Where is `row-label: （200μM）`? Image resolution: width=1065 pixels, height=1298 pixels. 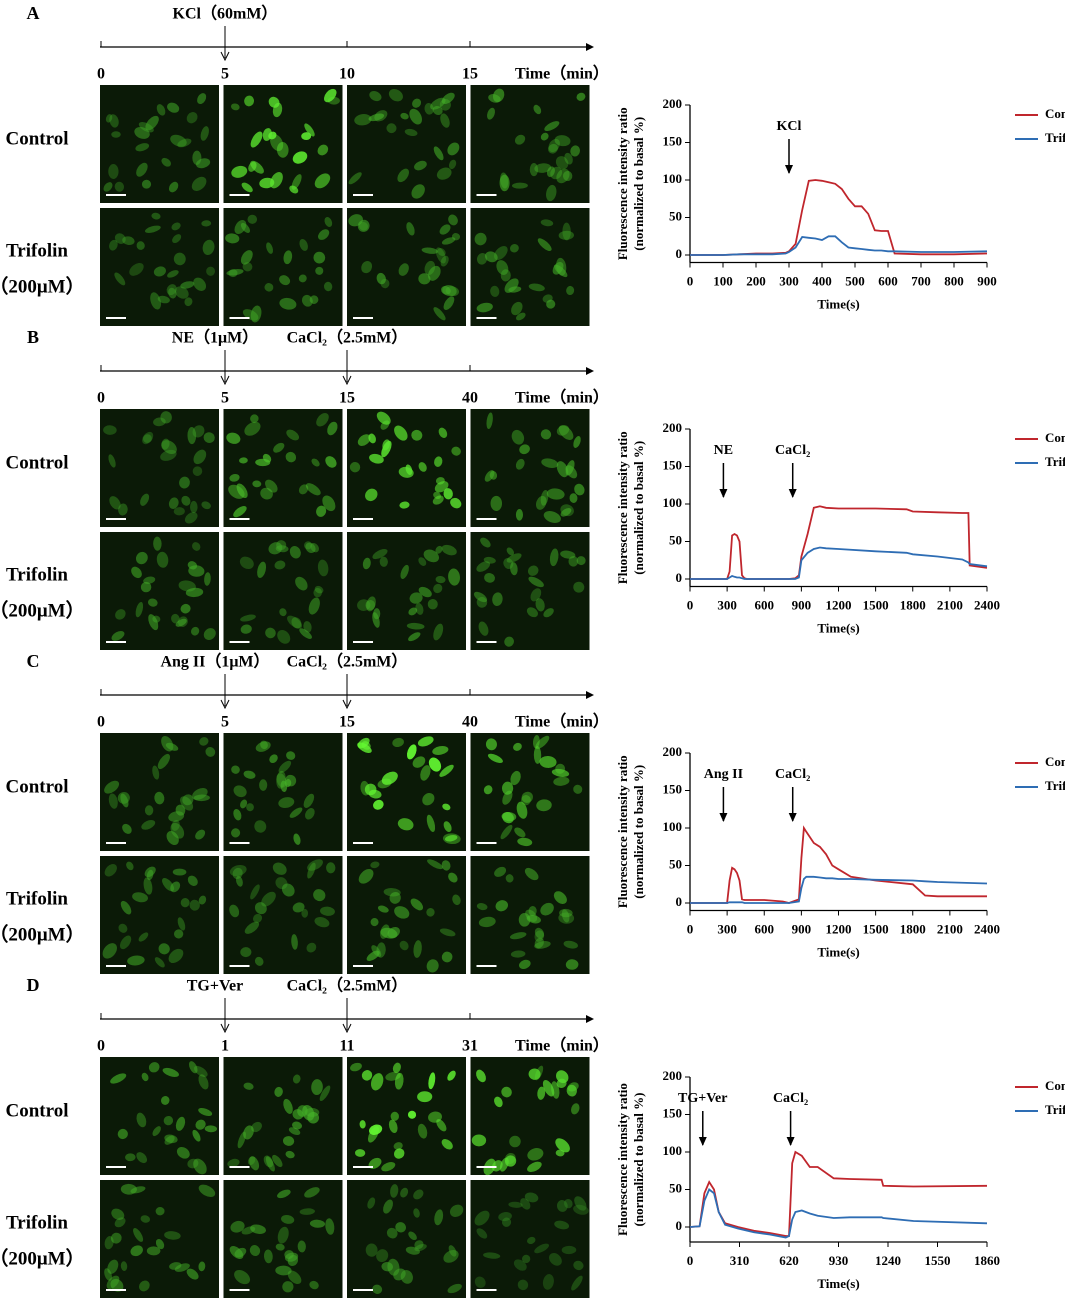 row-label: （200μM） is located at coordinates (42, 933).